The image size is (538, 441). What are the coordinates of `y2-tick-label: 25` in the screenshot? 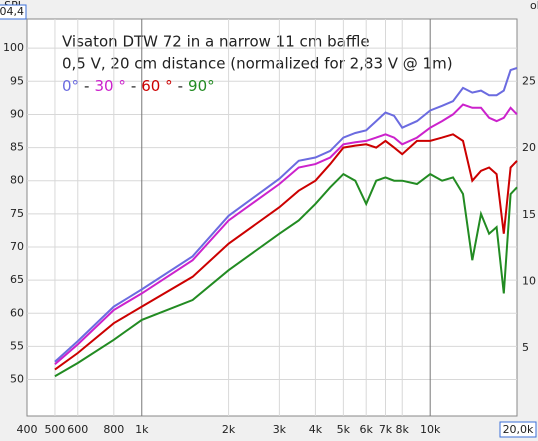 It's located at (529, 81).